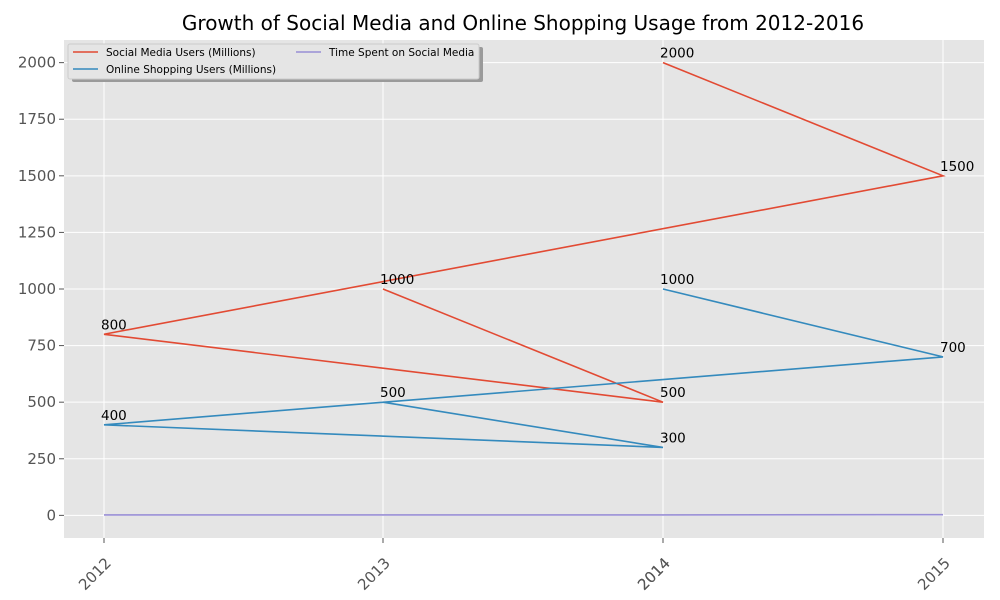  What do you see at coordinates (181, 53) in the screenshot?
I see `legend-entry: Social Media Users (Millions)` at bounding box center [181, 53].